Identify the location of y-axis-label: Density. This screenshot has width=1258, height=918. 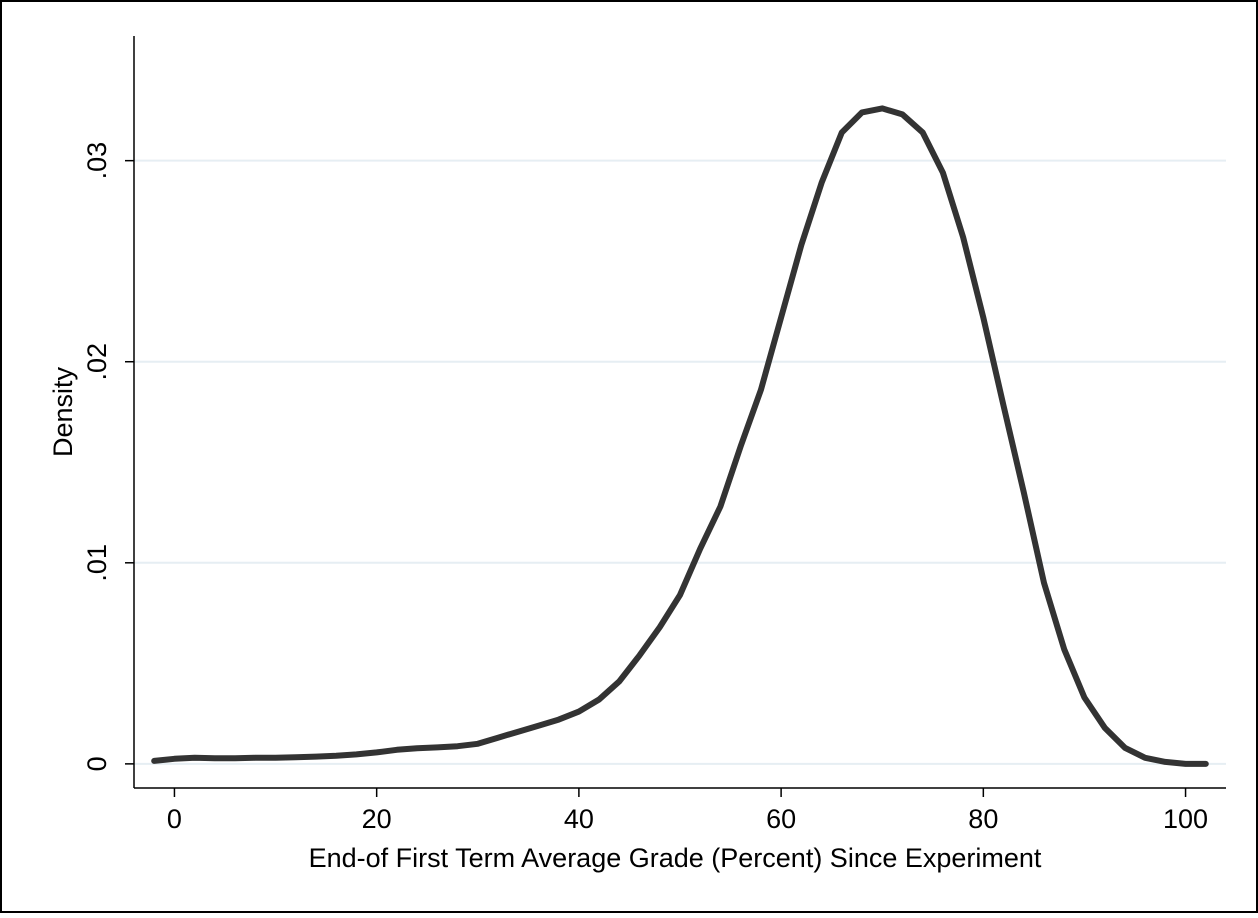
(63, 411).